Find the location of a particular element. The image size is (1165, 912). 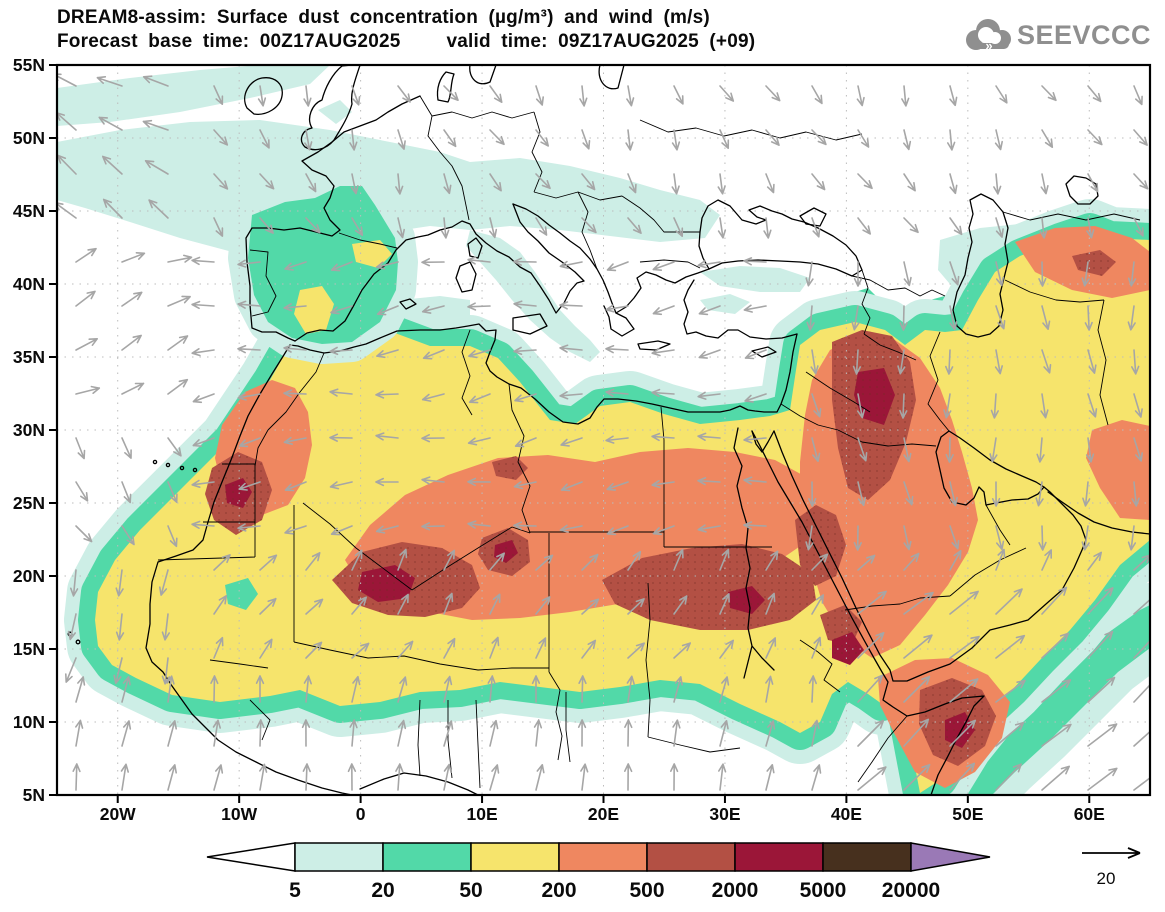

colorbar-level-label: 50 is located at coordinates (470, 890).